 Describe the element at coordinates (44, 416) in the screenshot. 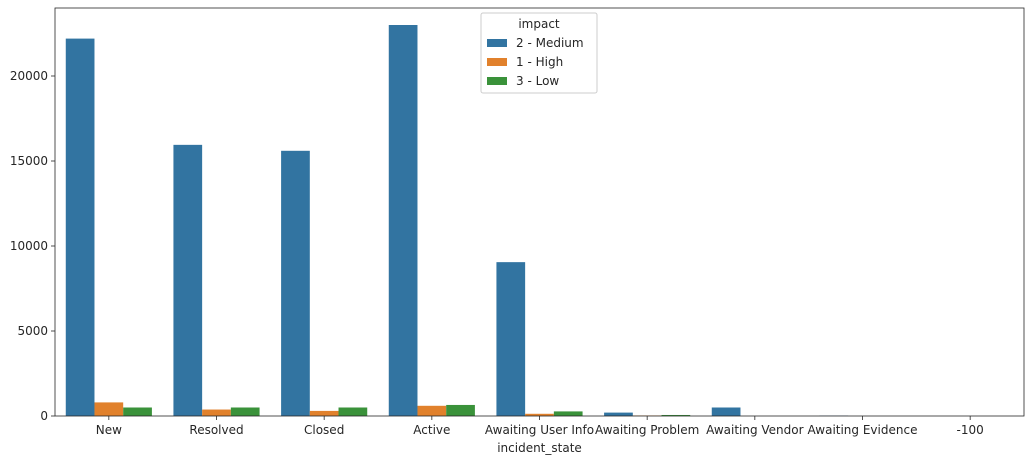

I see `y-tick-label: 0` at that location.